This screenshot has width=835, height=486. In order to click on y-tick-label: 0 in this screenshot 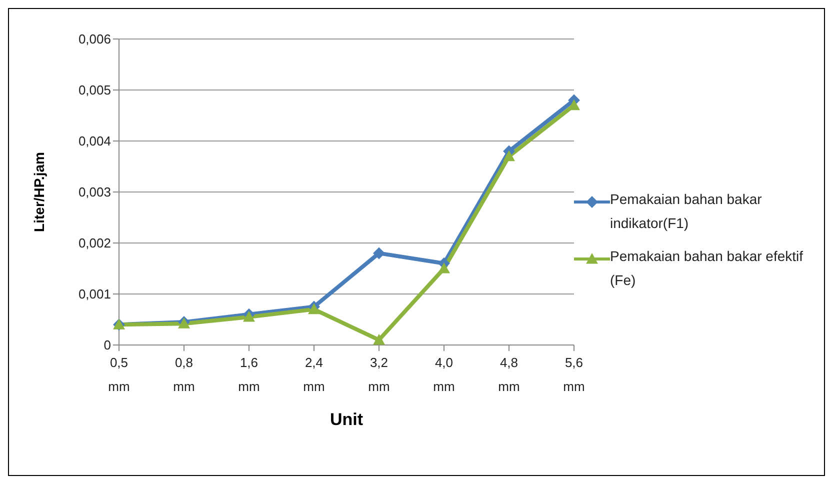, I will do `click(107, 345)`.